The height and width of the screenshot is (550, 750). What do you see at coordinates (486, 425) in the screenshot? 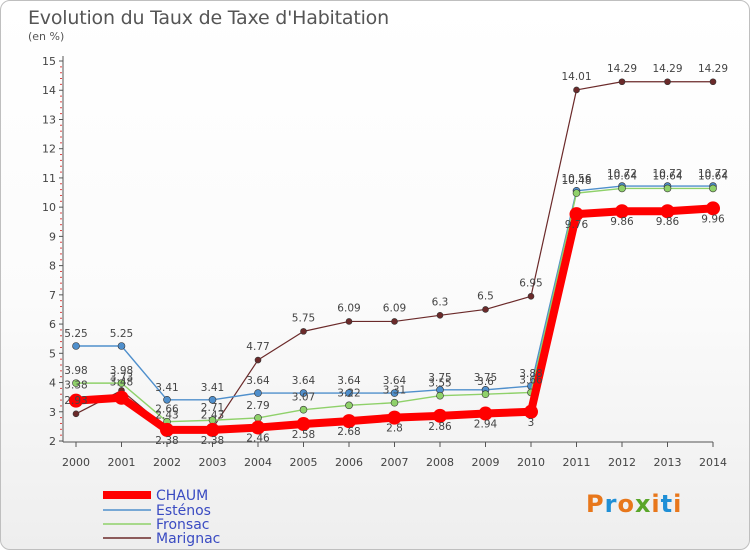
I see `data-label-chaum: 2.94` at bounding box center [486, 425].